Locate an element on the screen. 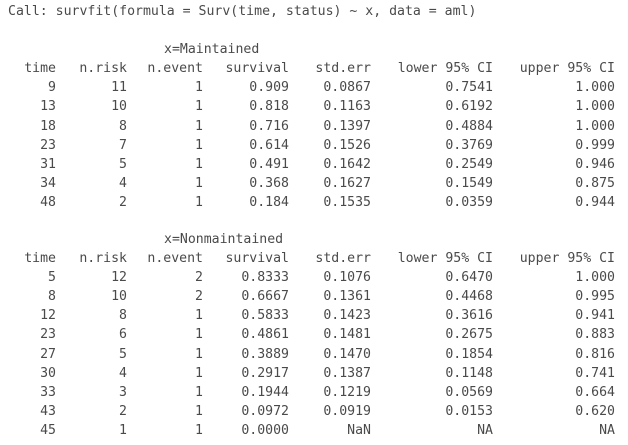  cell-time: 34 is located at coordinates (48, 183).